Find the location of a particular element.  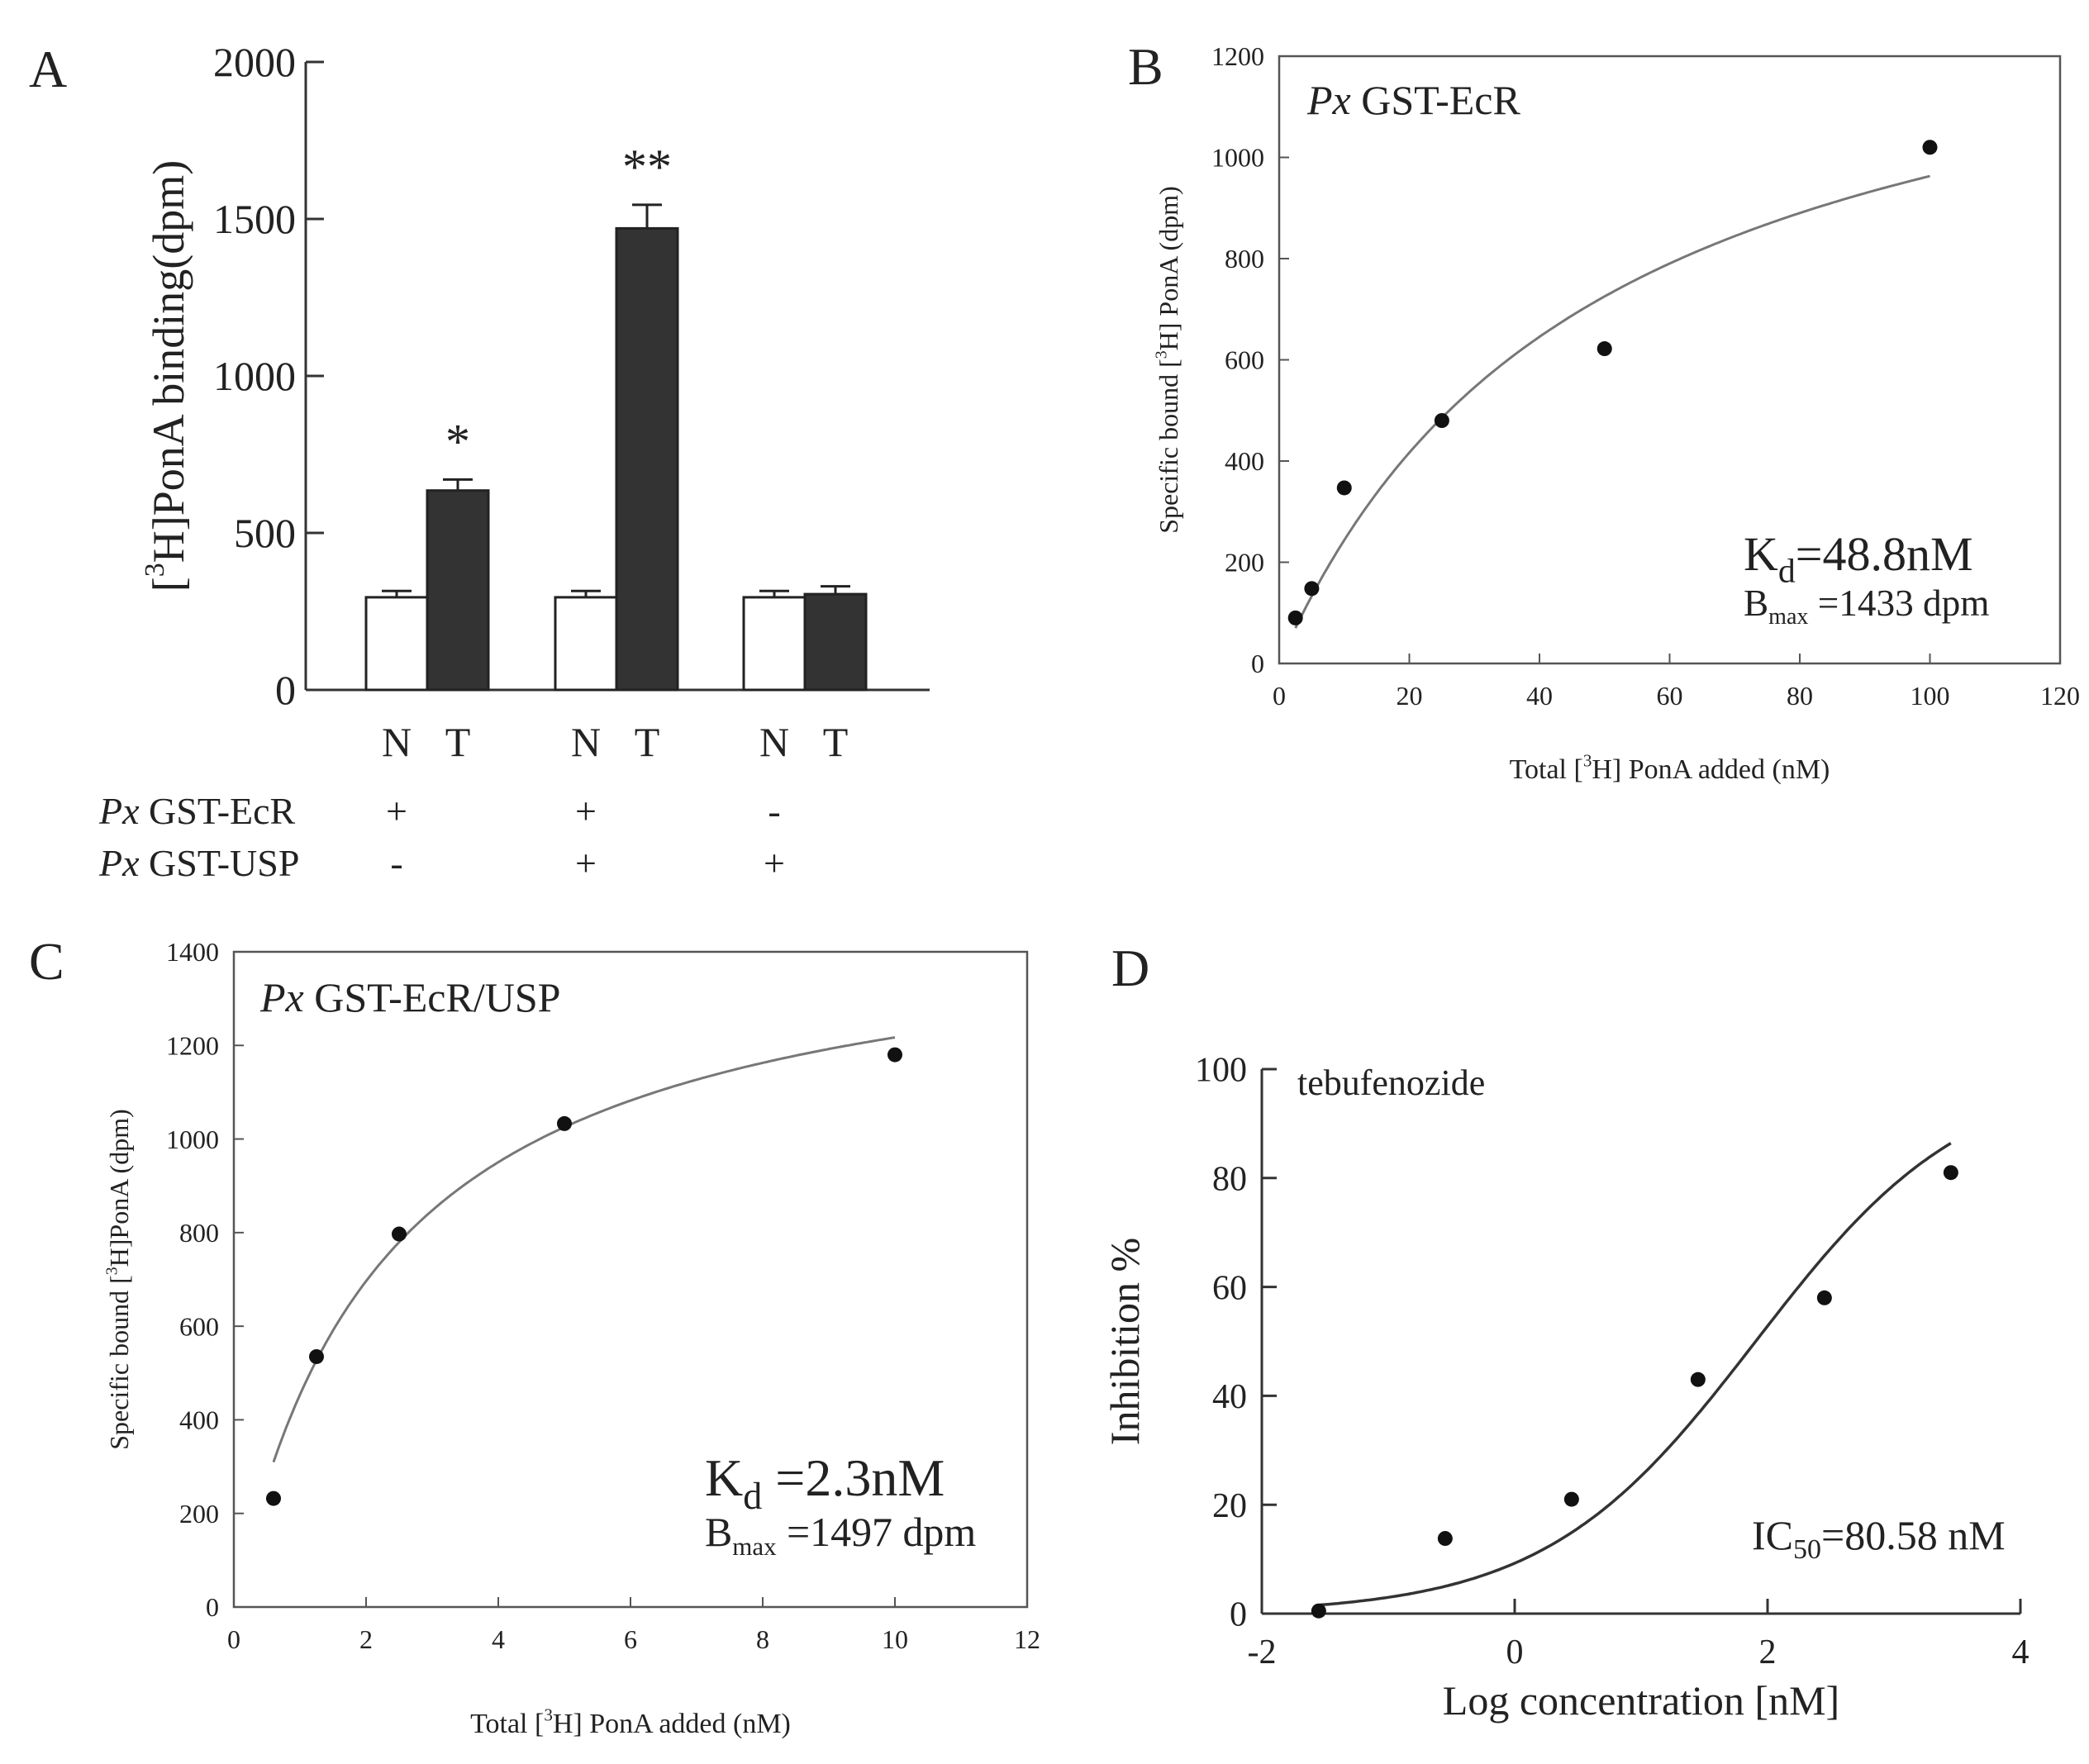

panel-annotation: tebufenozide is located at coordinates (1391, 1083).